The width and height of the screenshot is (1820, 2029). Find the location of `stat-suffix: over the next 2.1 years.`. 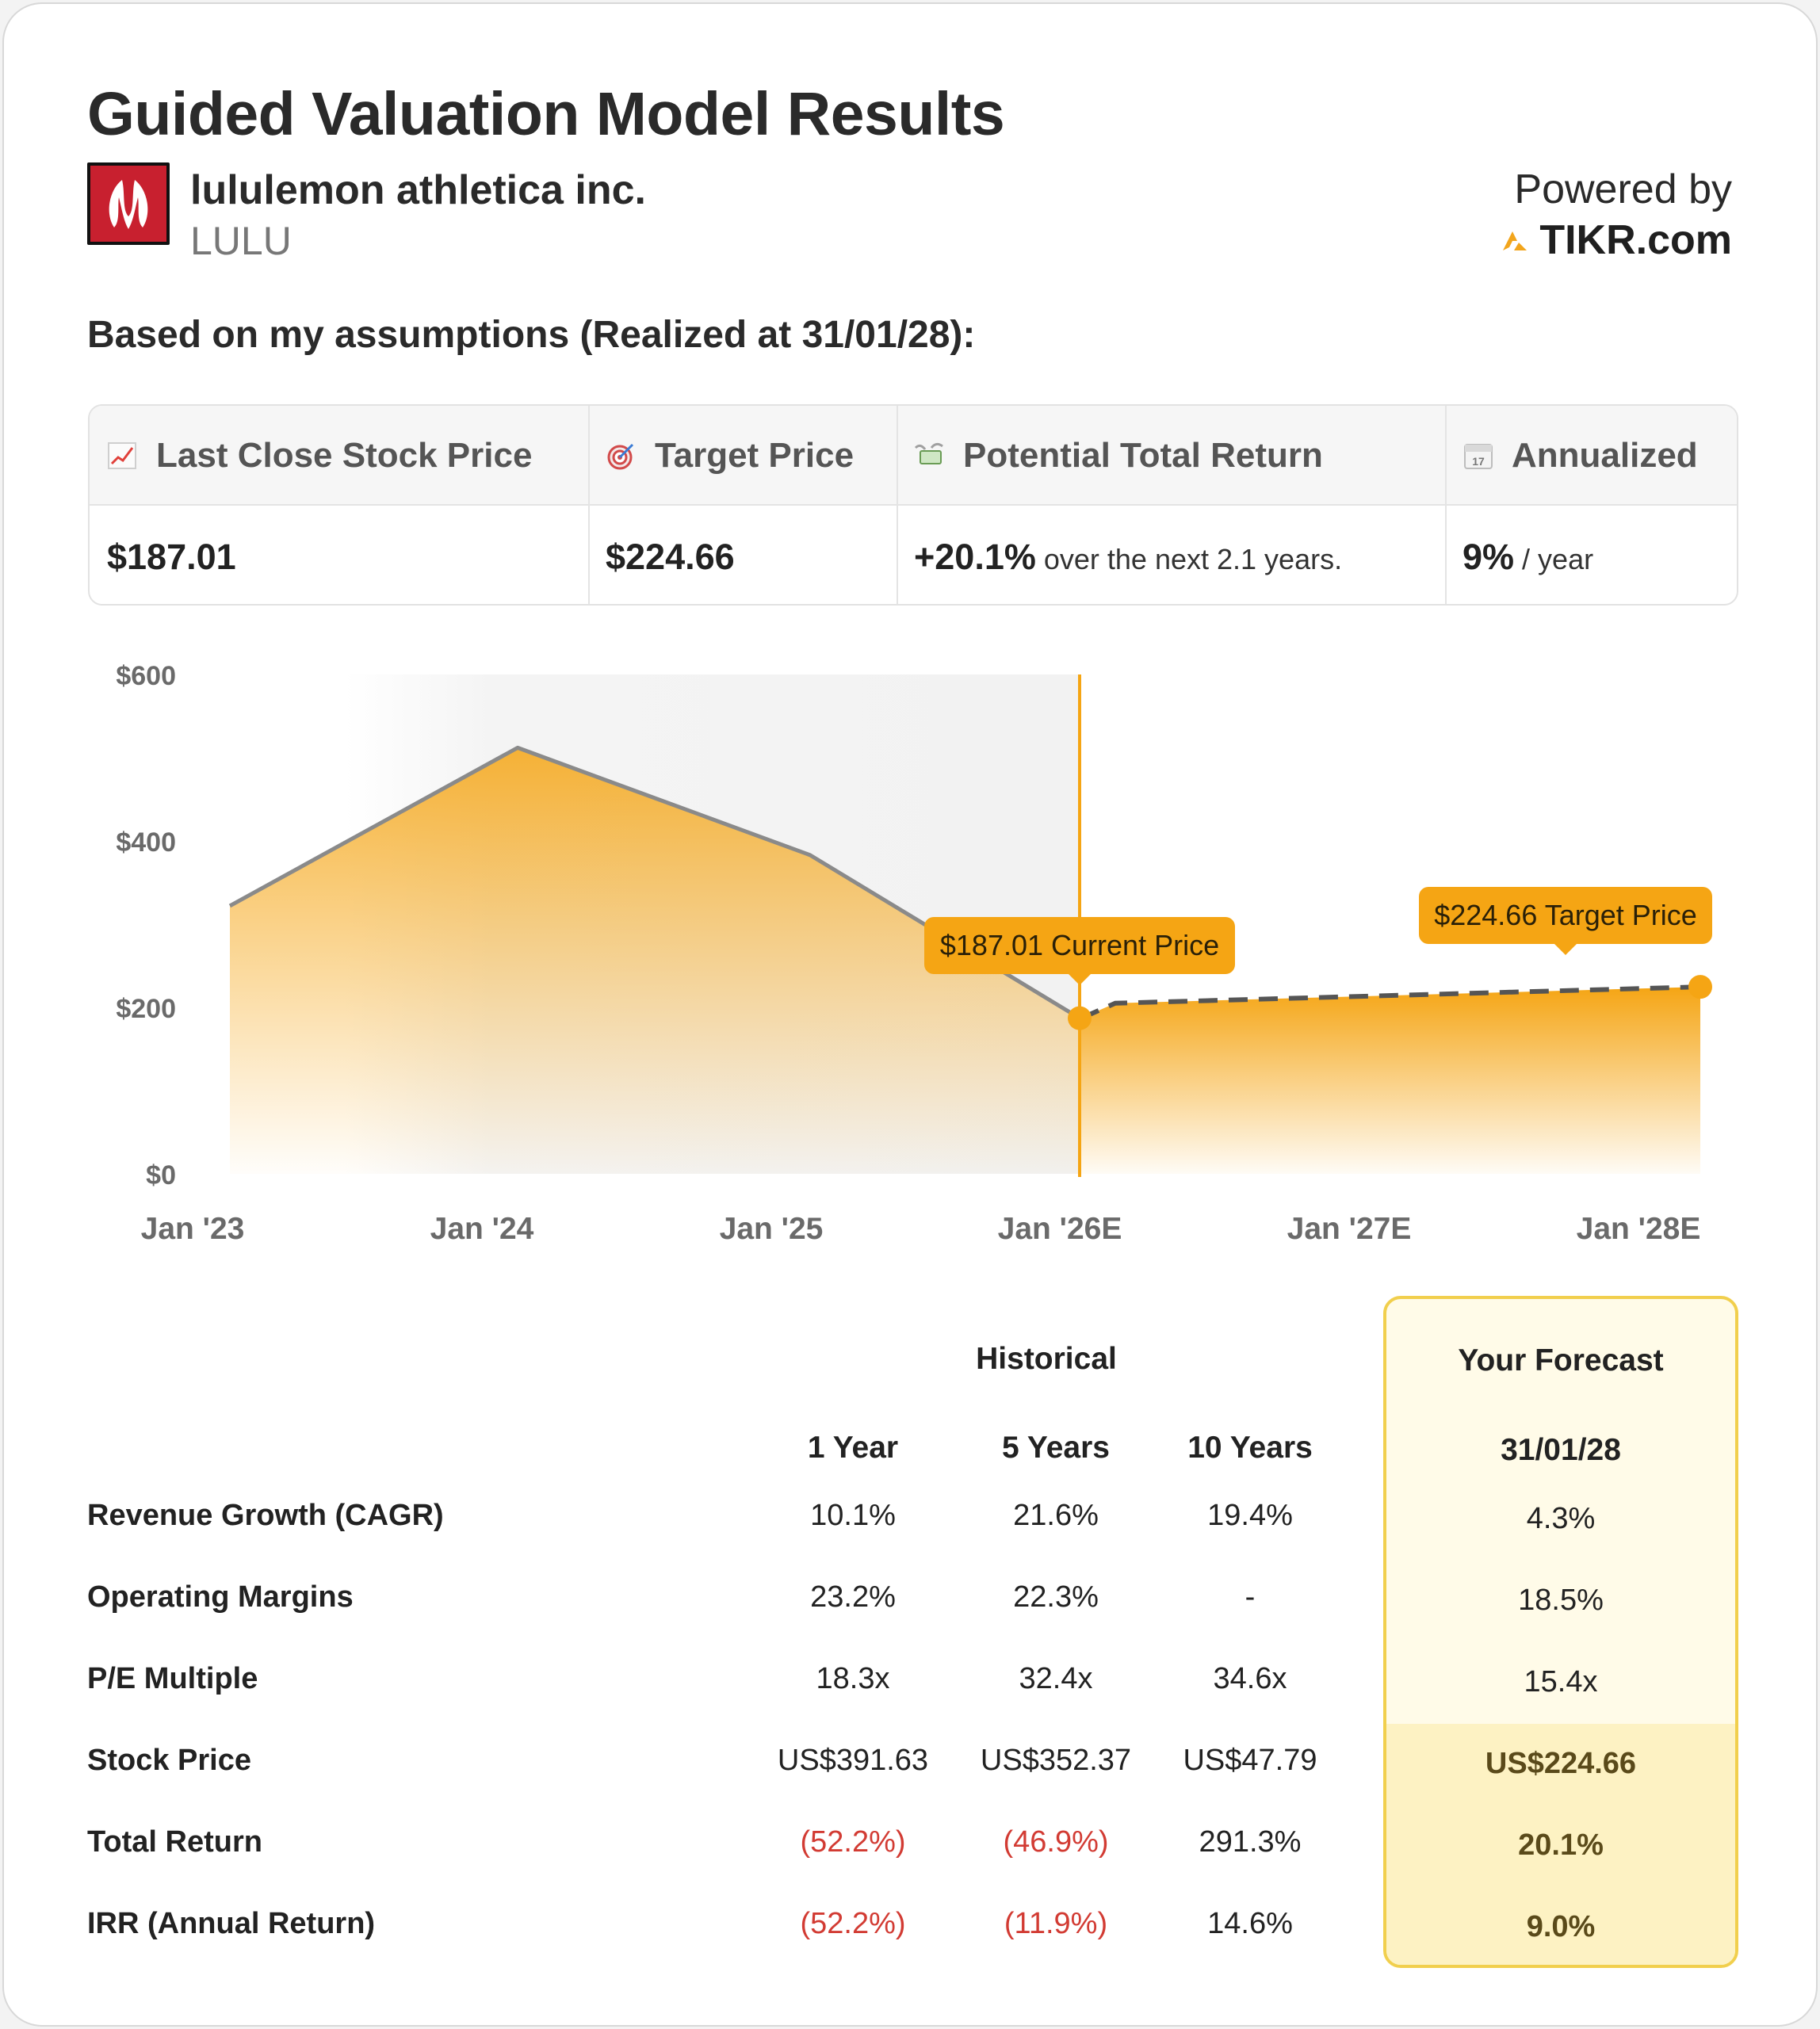

stat-suffix: over the next 2.1 years. is located at coordinates (1193, 559).